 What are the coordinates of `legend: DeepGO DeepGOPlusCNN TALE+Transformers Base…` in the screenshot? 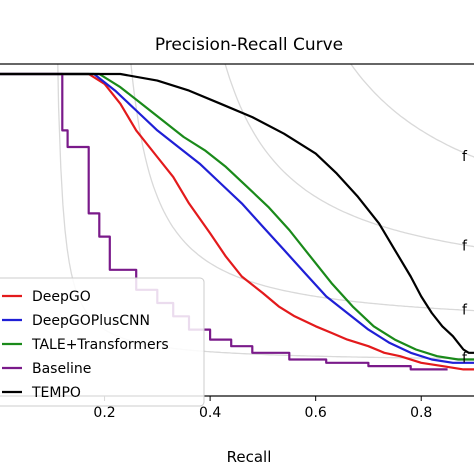 It's located at (102, 342).